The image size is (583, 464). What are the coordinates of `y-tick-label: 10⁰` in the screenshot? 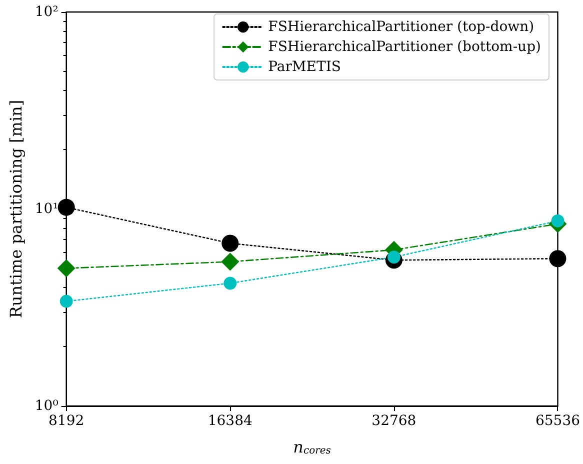 It's located at (46, 406).